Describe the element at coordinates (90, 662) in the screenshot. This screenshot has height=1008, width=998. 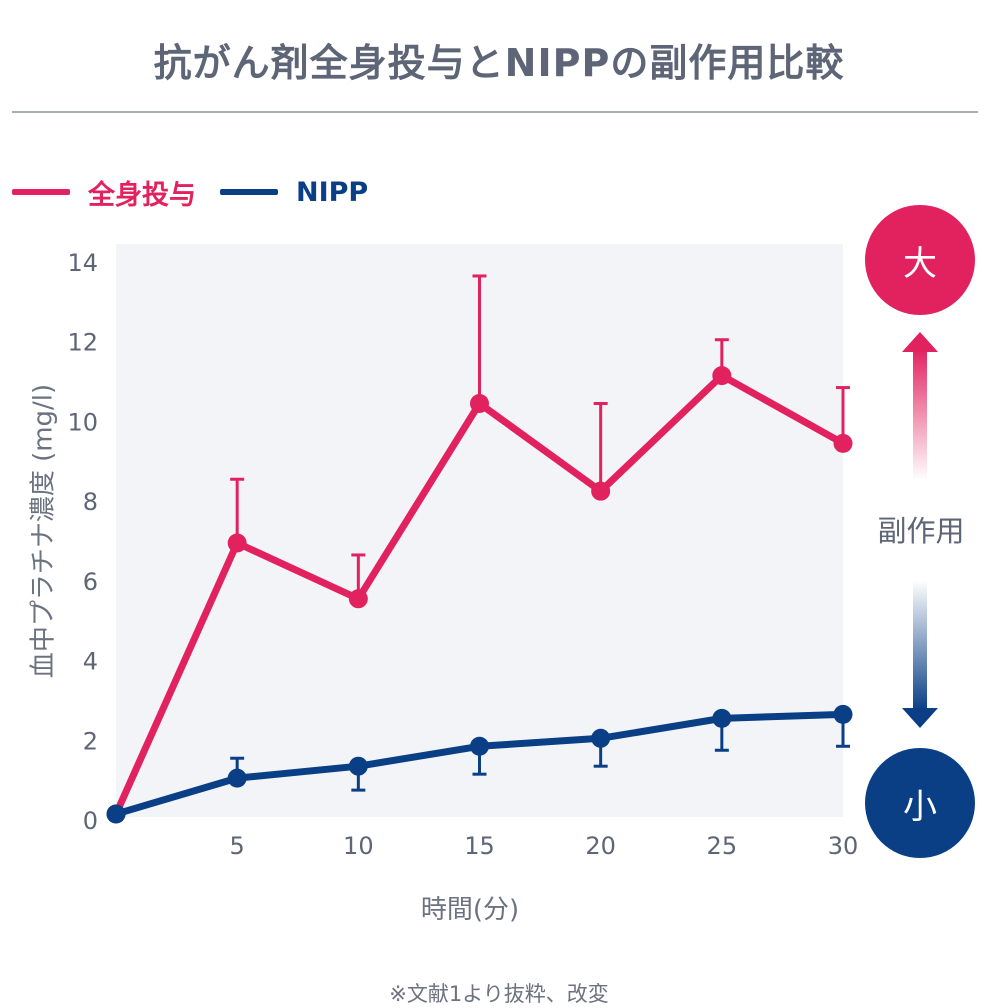
I see `y-tick-label: 4` at that location.